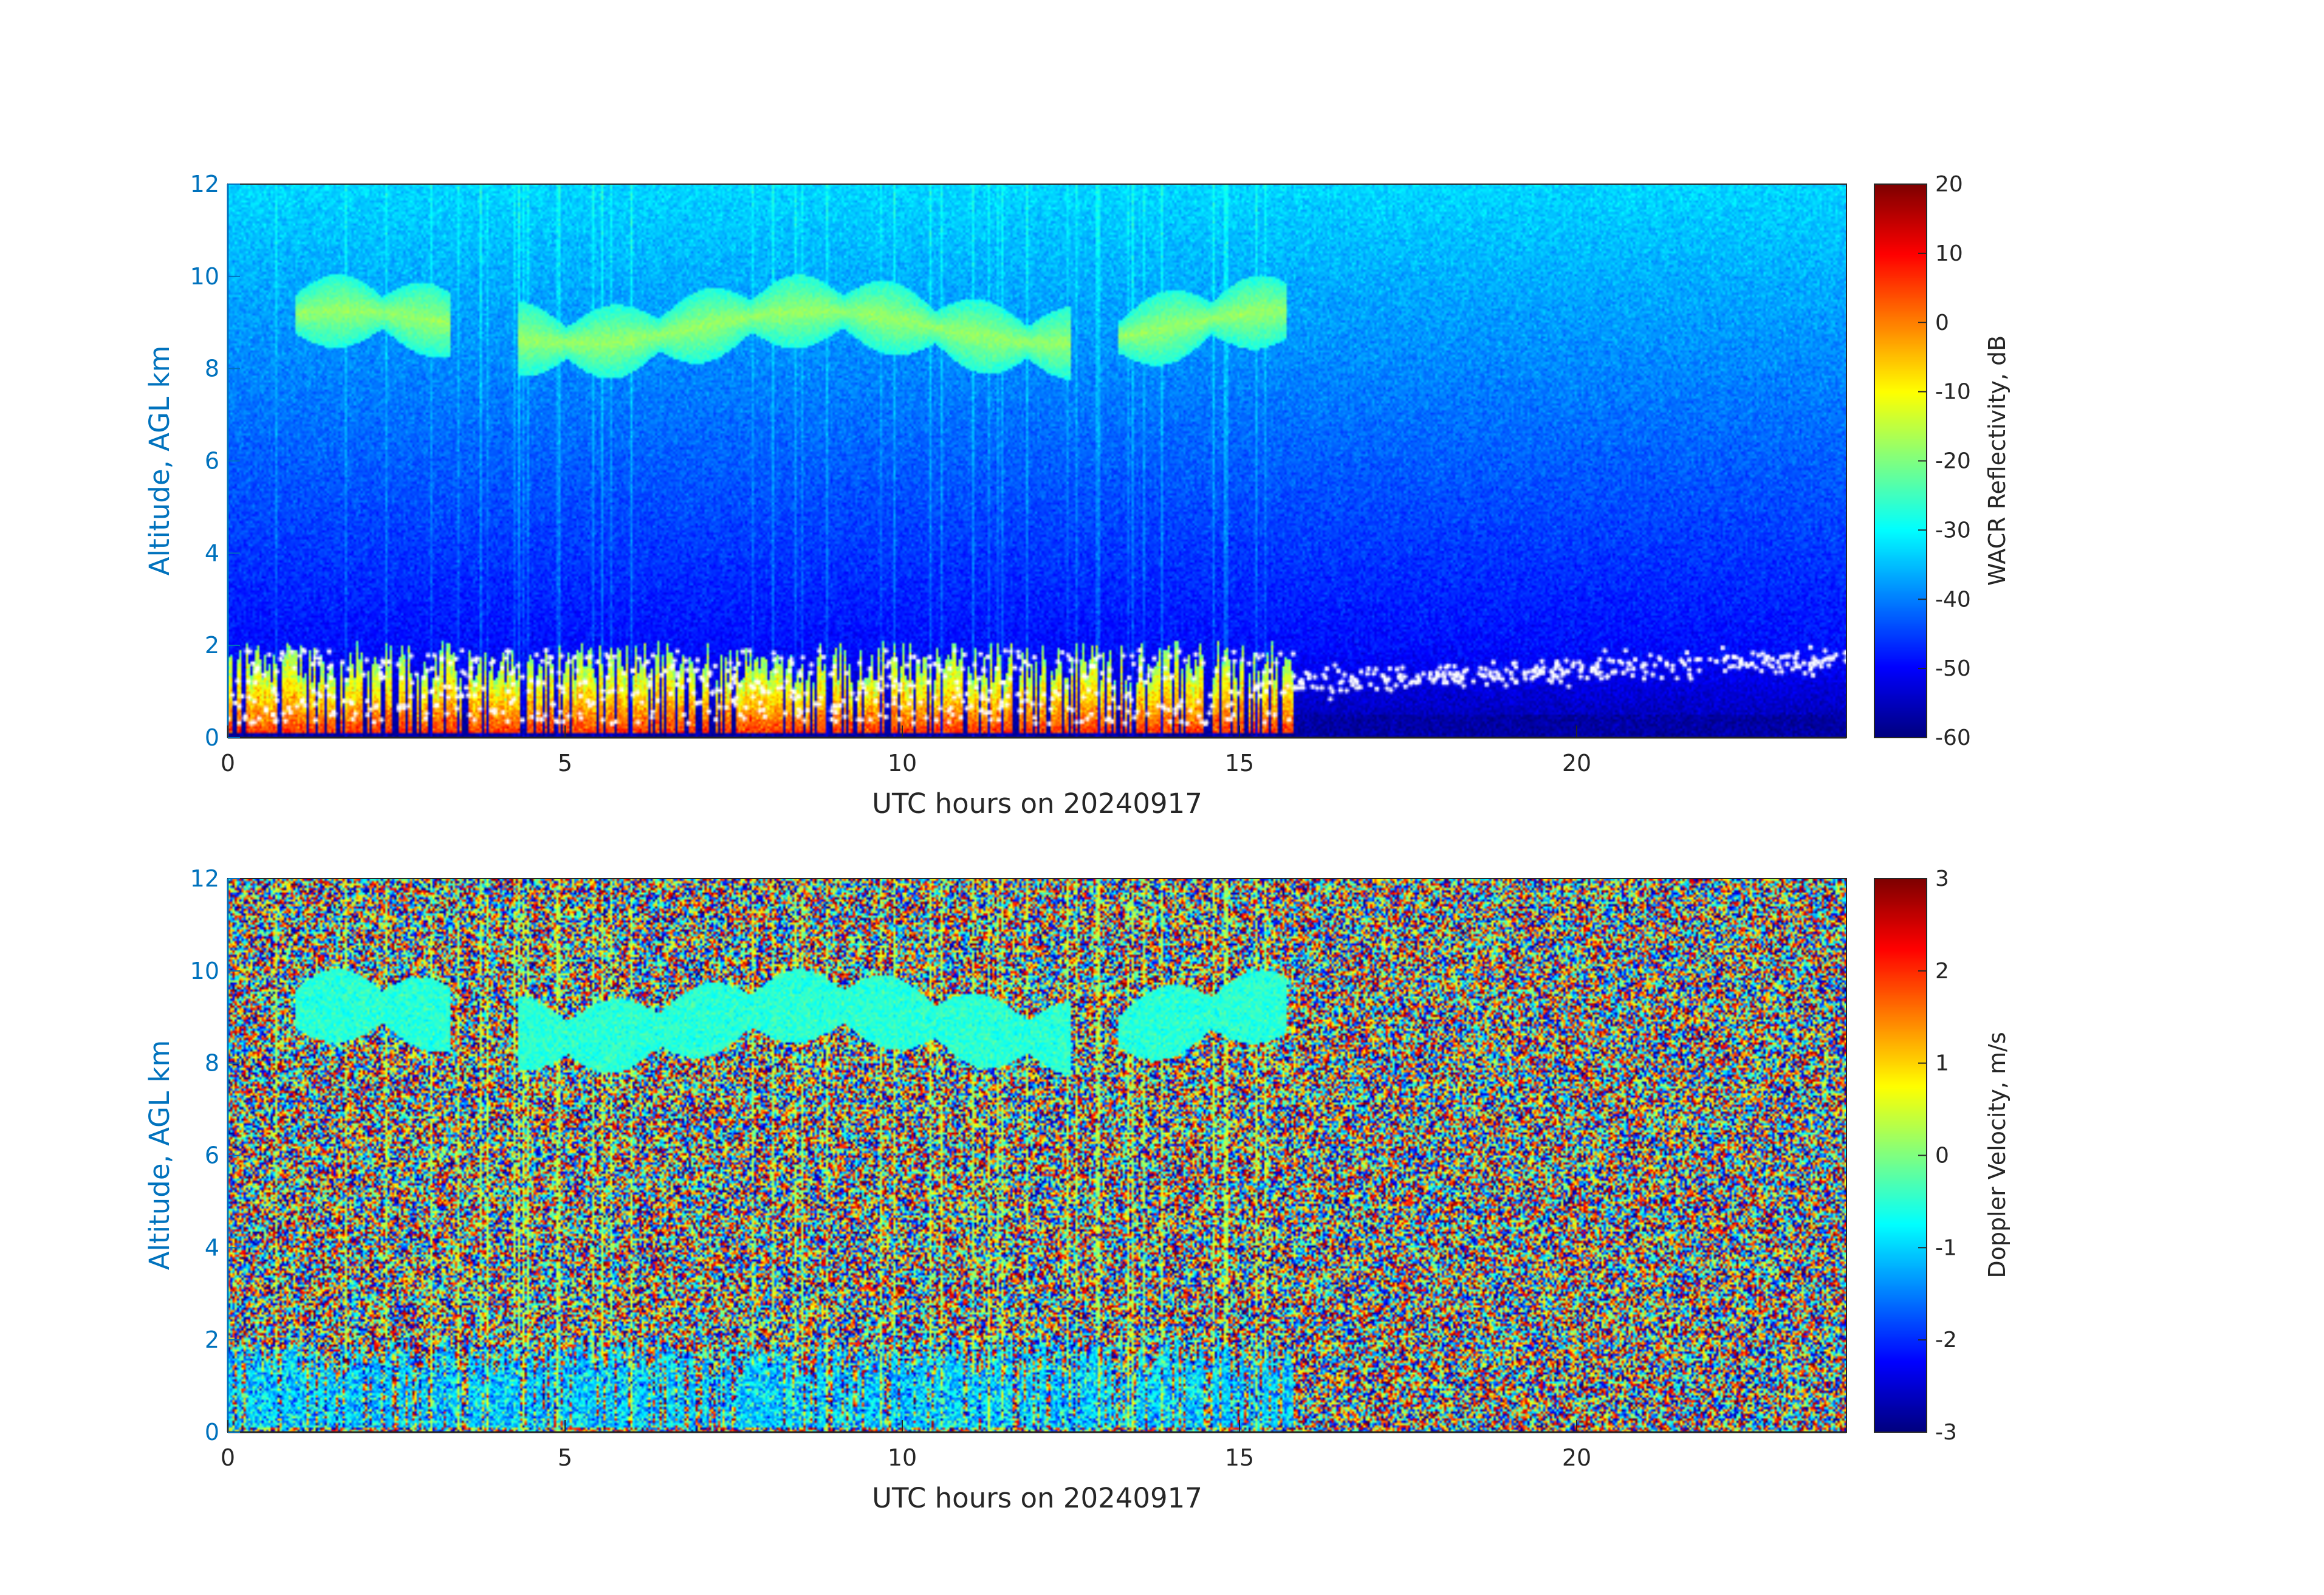 The width and height of the screenshot is (2324, 1595). What do you see at coordinates (1942, 1063) in the screenshot?
I see `colorbar-tick-label: 1` at bounding box center [1942, 1063].